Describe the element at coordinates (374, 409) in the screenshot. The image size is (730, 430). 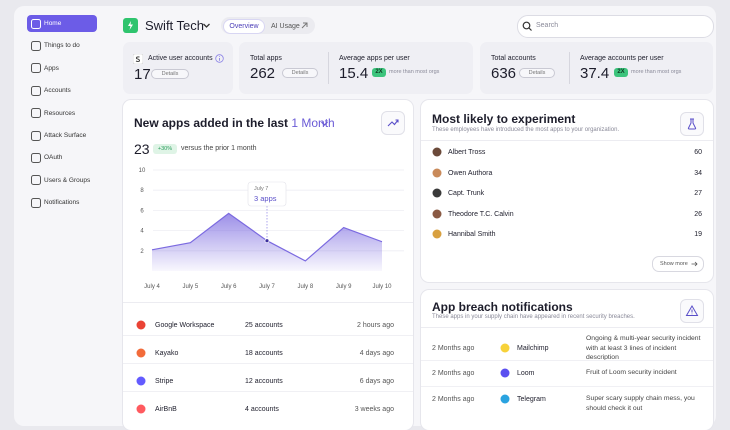
I see `app-time: 3 weeks ago` at that location.